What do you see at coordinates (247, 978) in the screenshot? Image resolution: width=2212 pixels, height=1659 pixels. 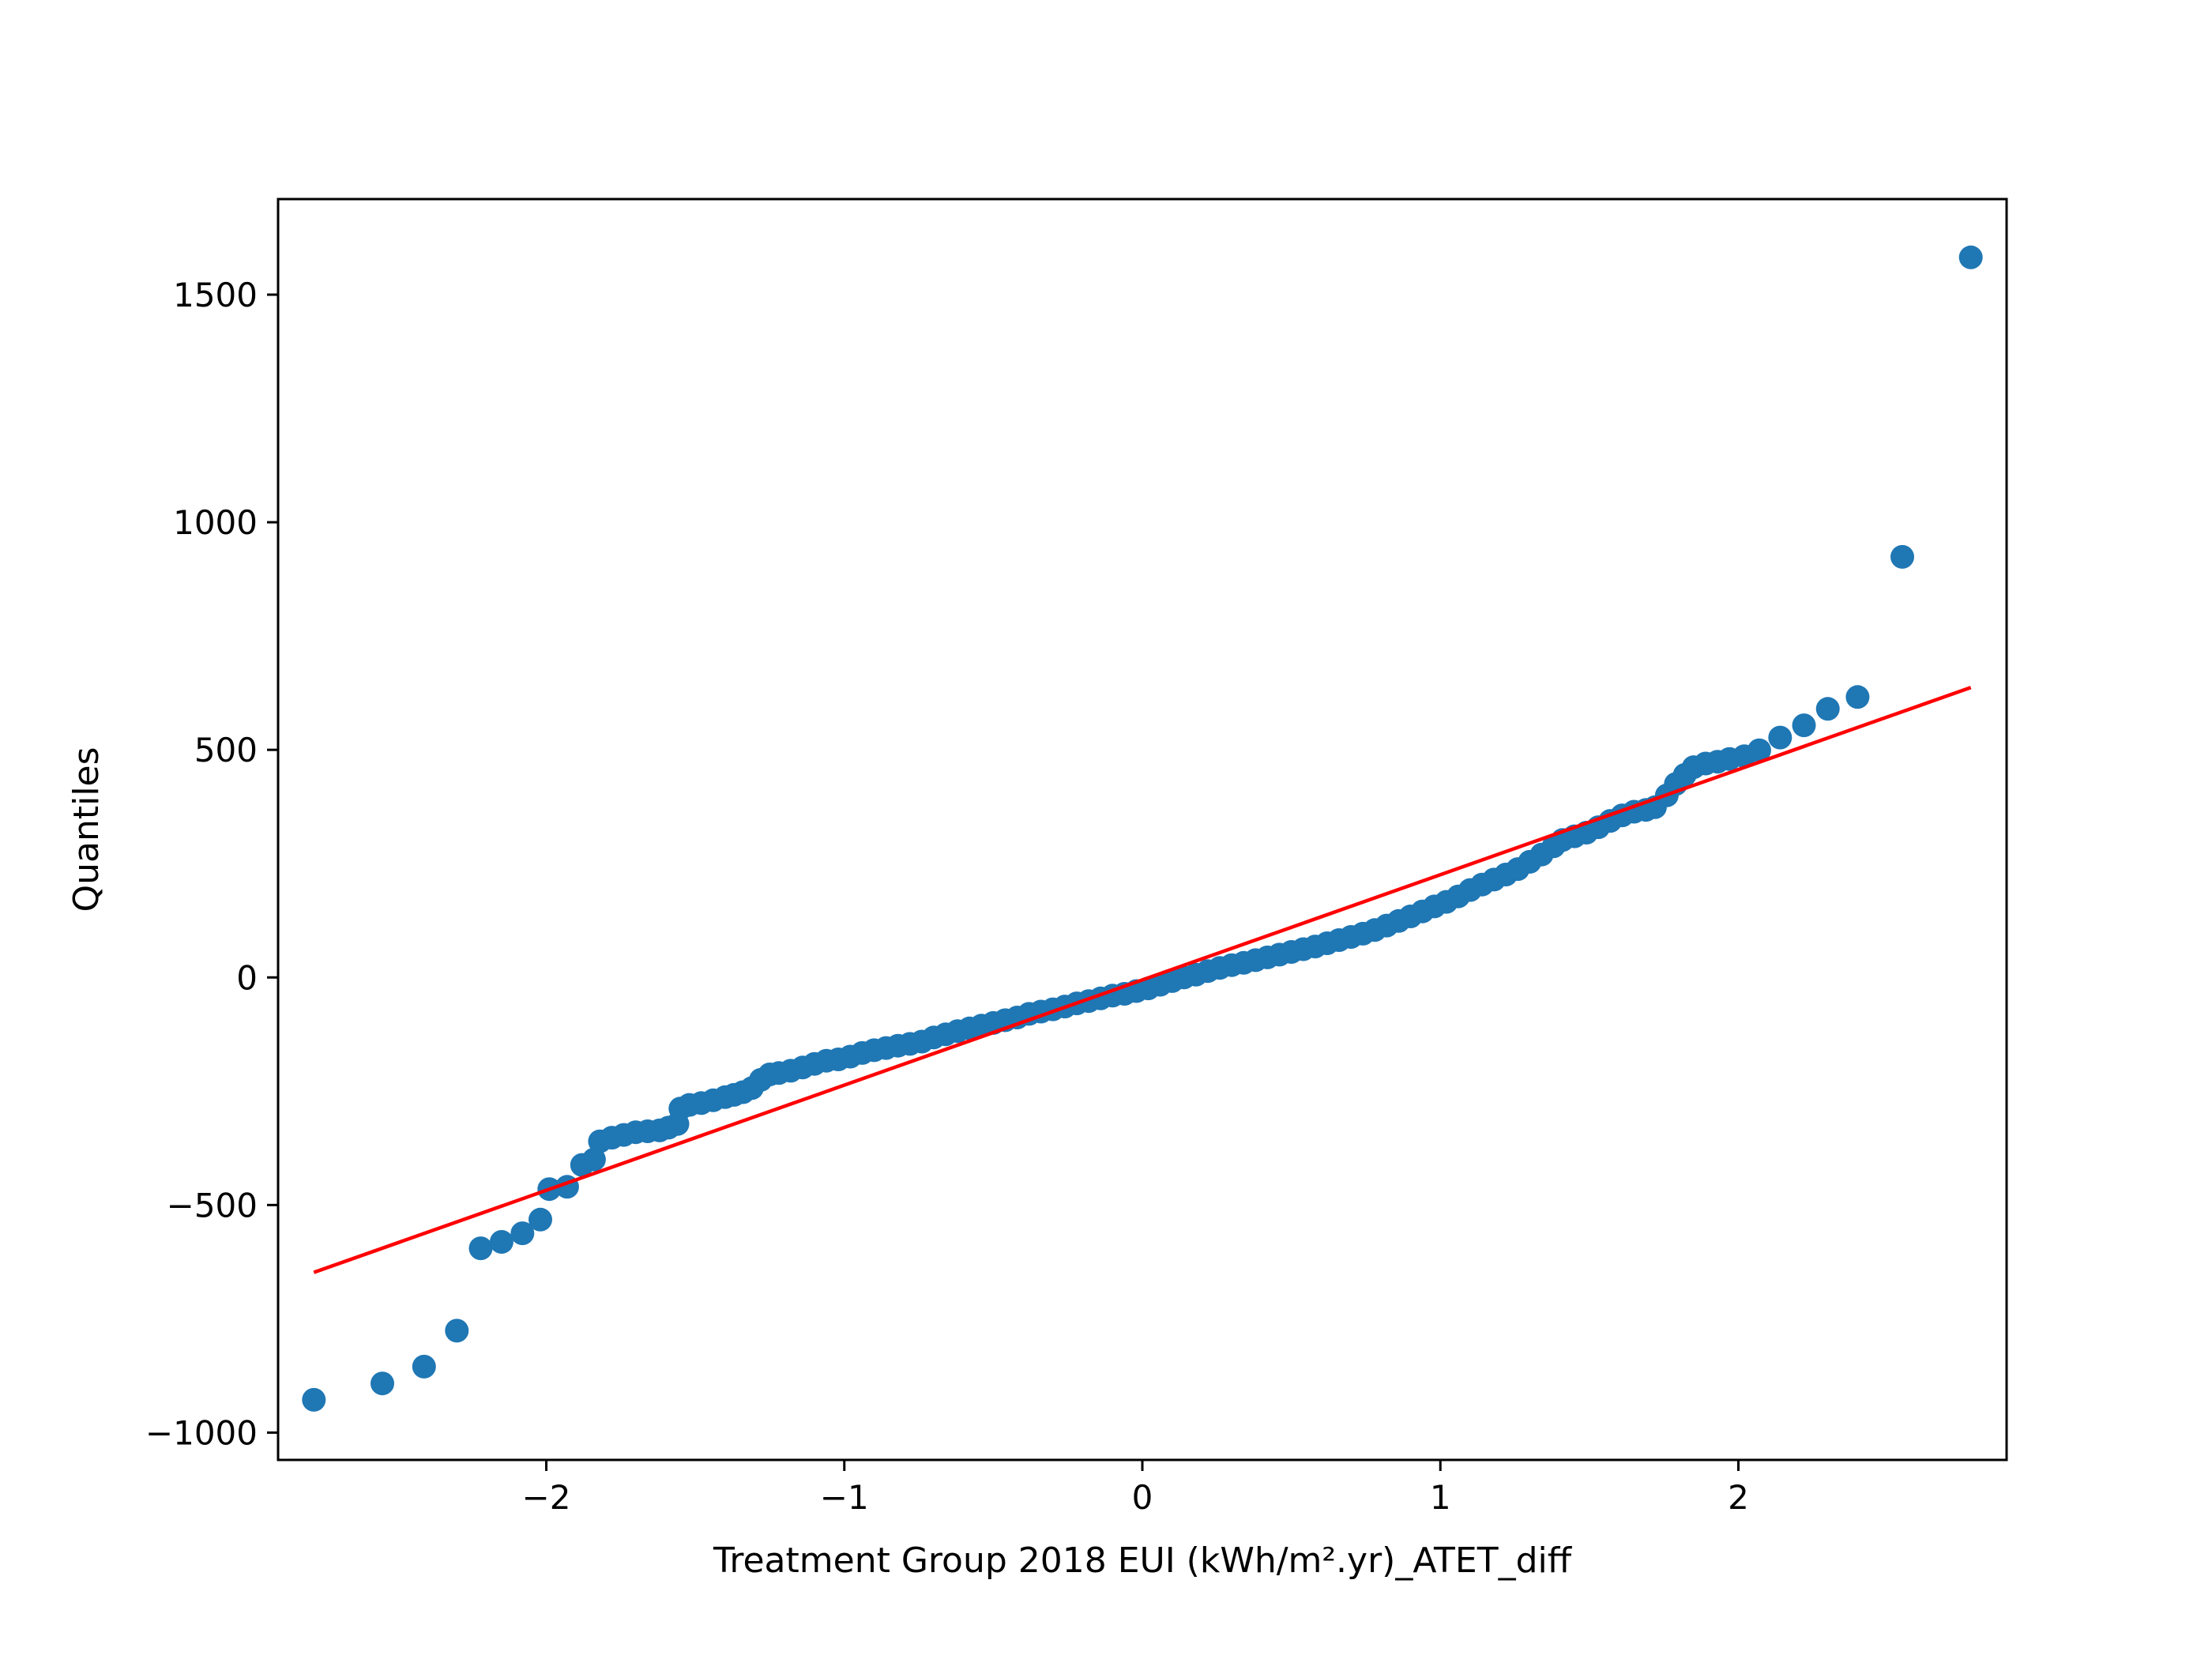 I see `y-tick-label: 0` at bounding box center [247, 978].